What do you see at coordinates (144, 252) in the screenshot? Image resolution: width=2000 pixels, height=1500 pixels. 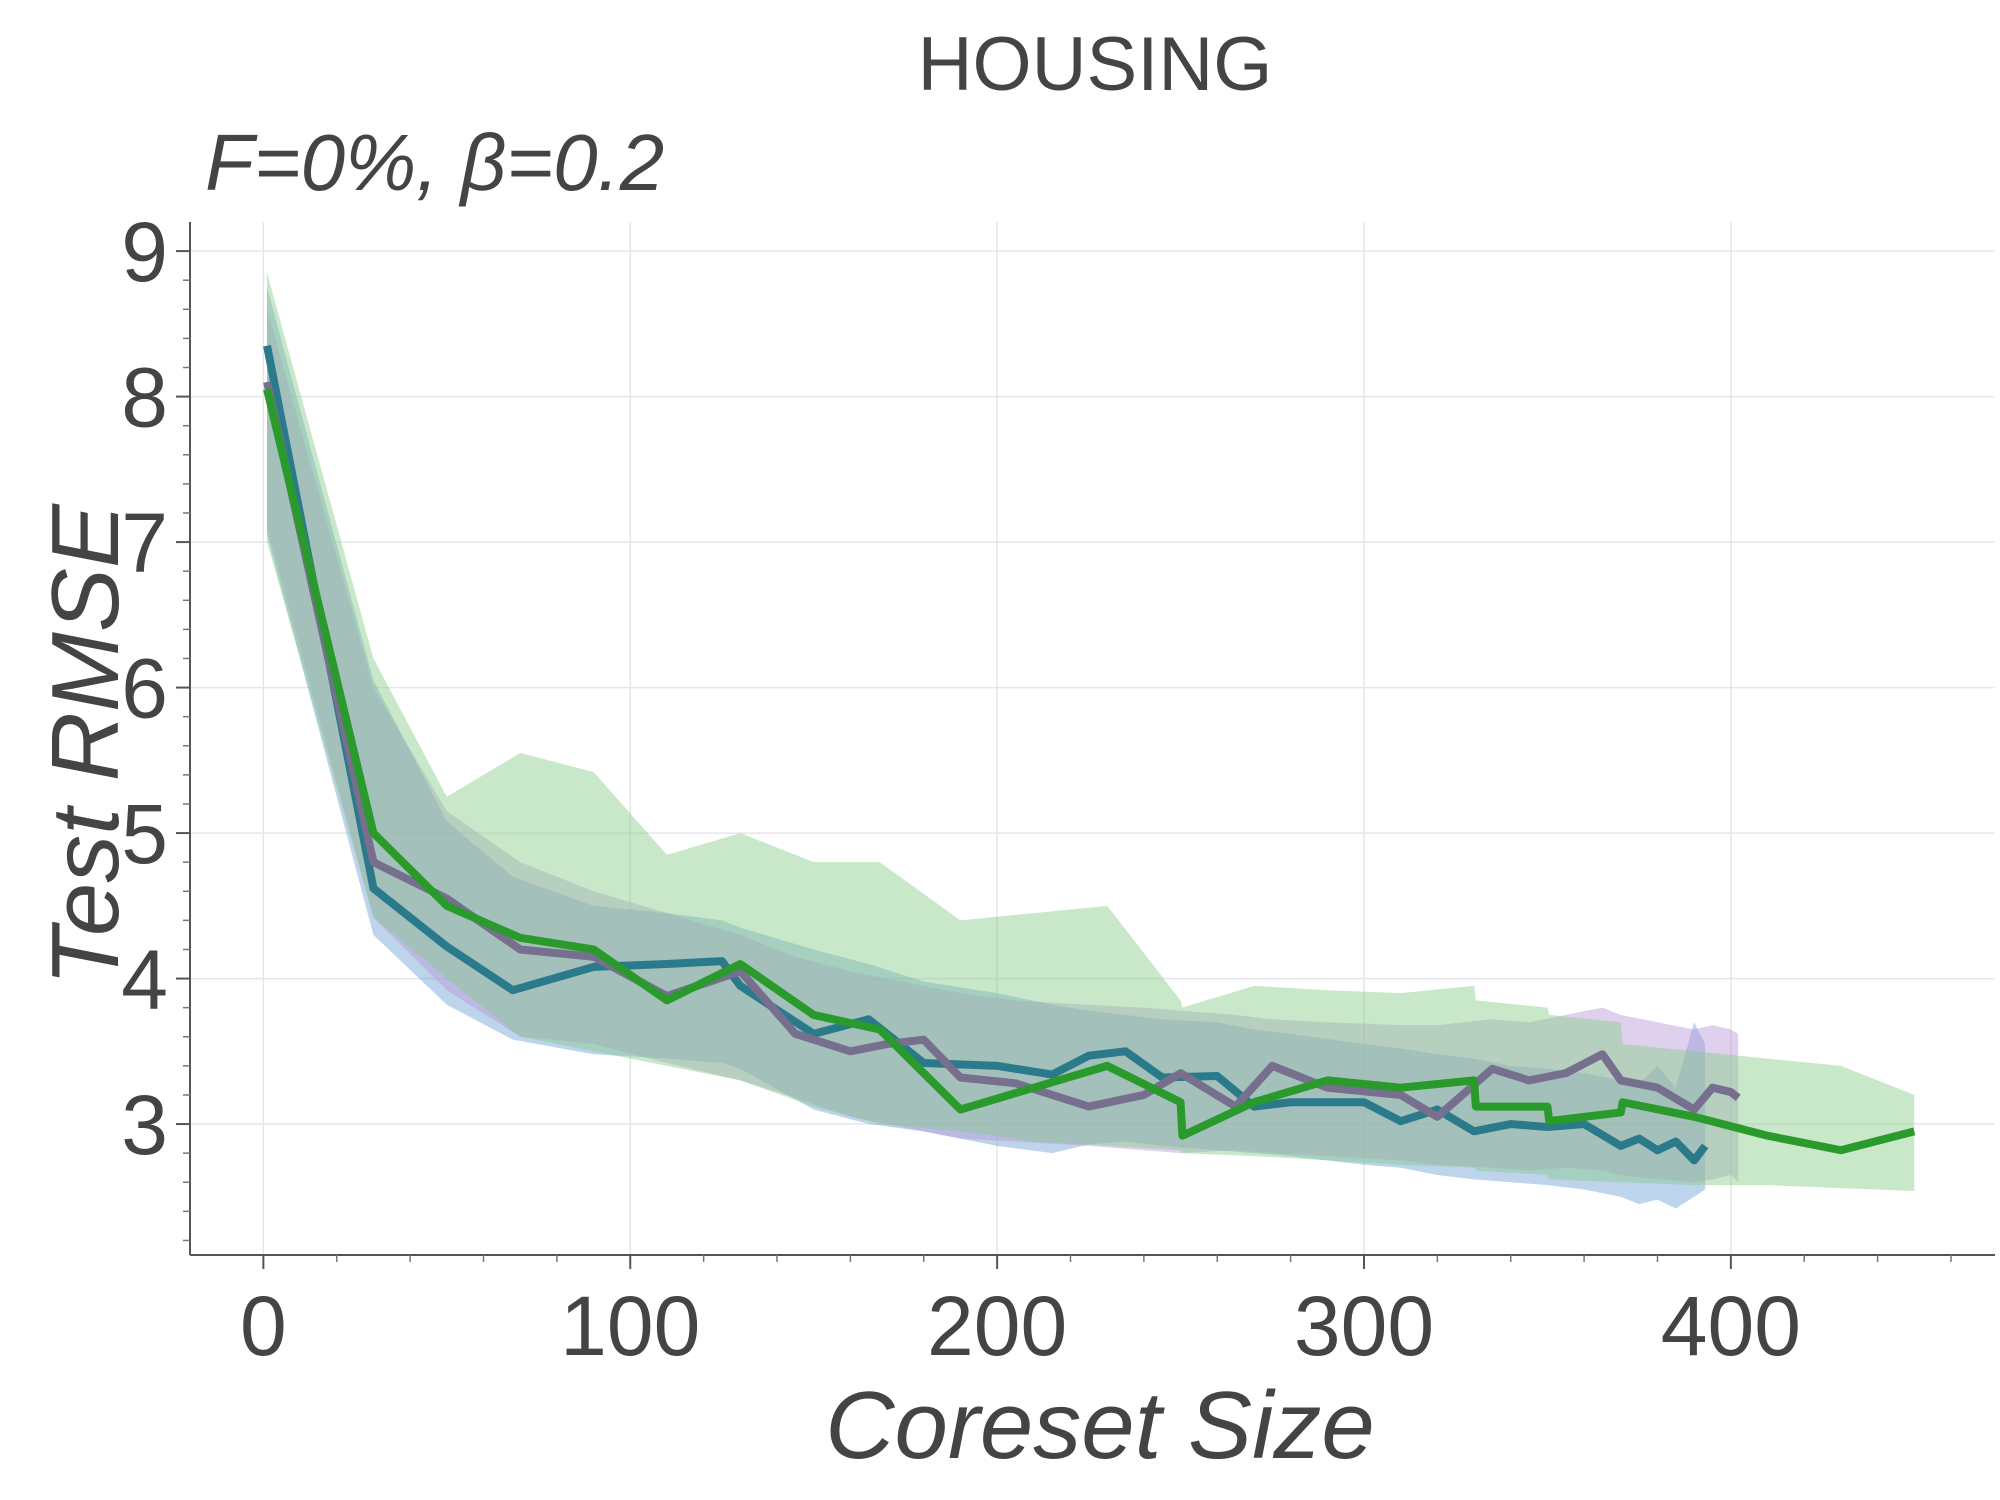 I see `y-tick-label: 9` at bounding box center [144, 252].